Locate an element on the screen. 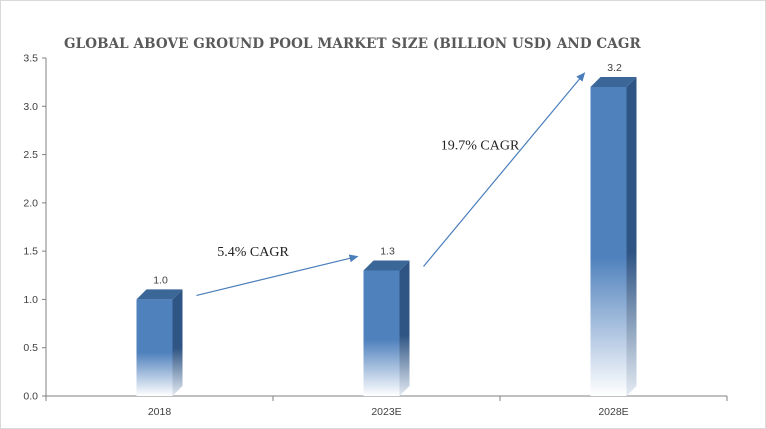 The width and height of the screenshot is (766, 429). y-tick-label: 3.5 is located at coordinates (30, 59).